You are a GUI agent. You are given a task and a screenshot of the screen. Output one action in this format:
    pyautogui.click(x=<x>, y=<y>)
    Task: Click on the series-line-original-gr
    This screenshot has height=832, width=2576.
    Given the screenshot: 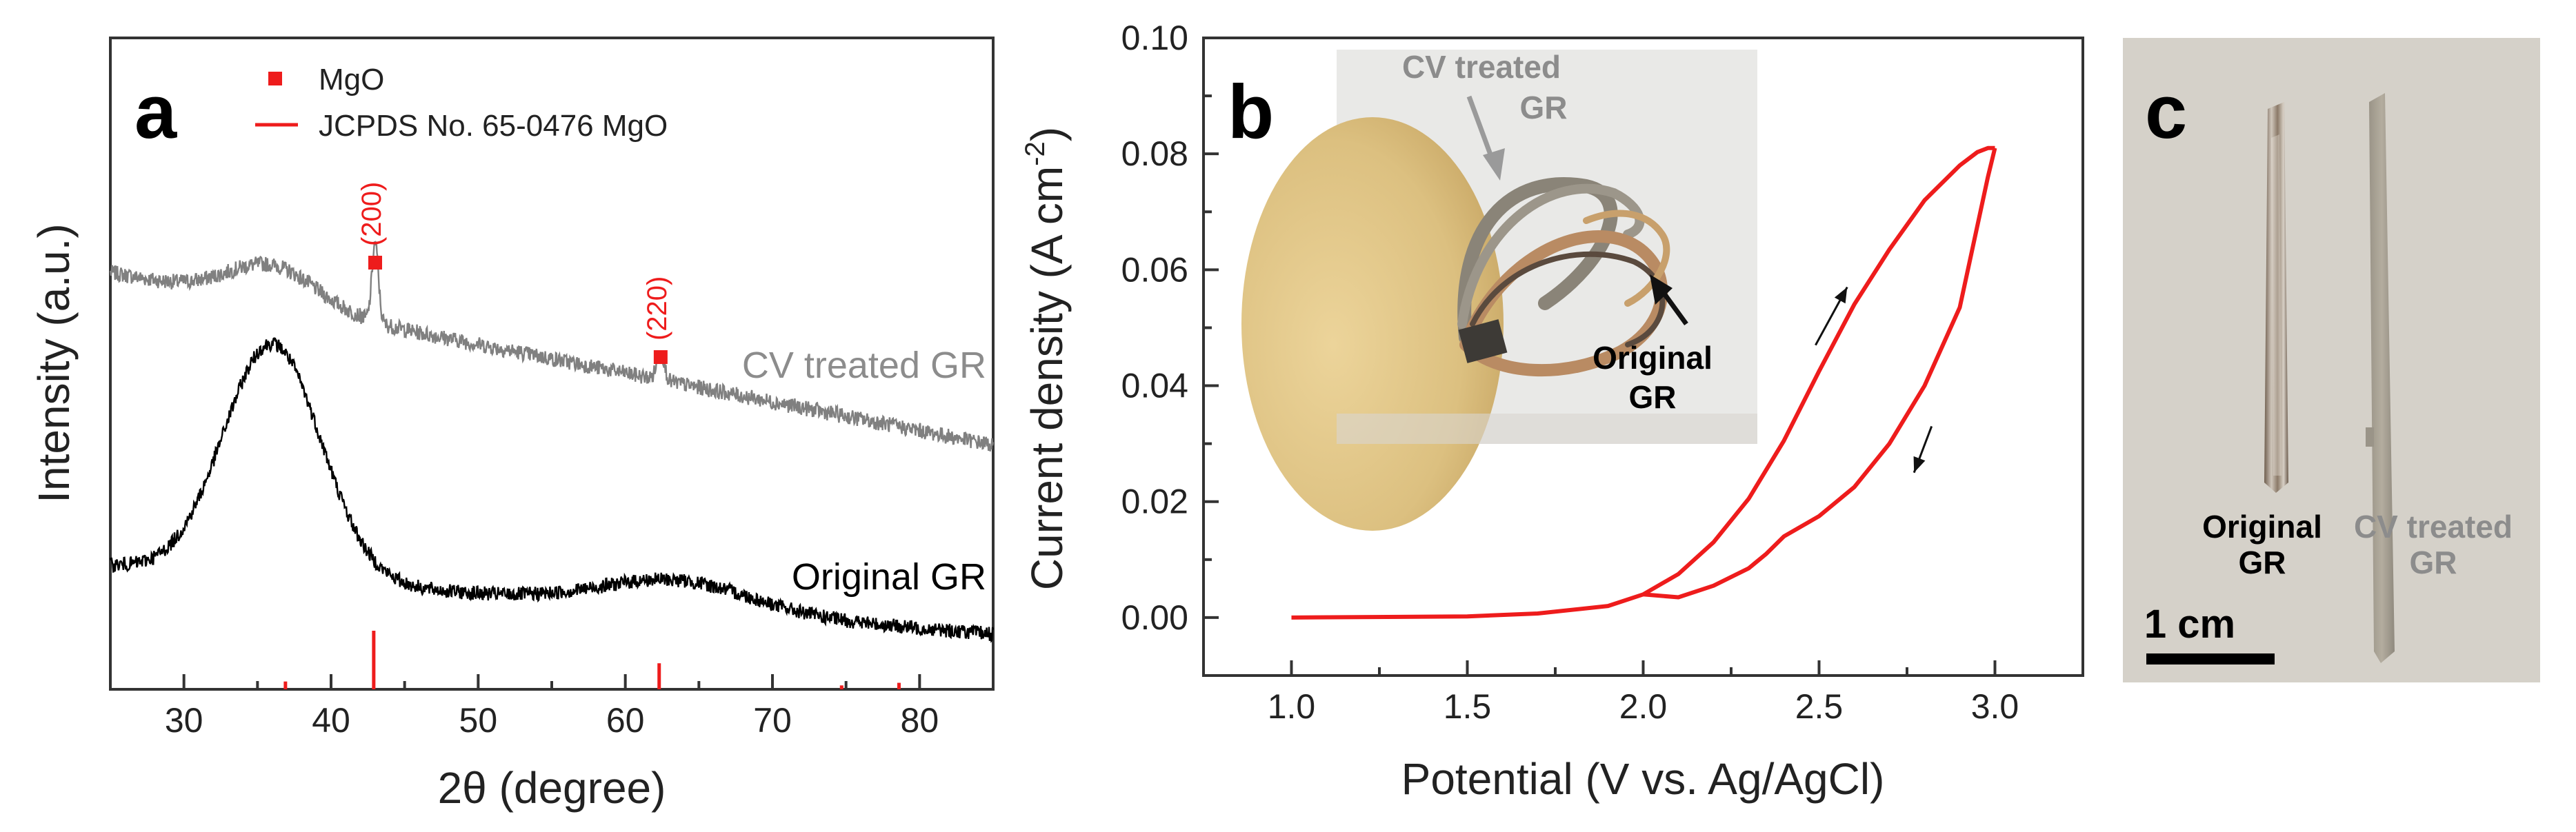 What is the action you would take?
    pyautogui.click(x=552, y=490)
    